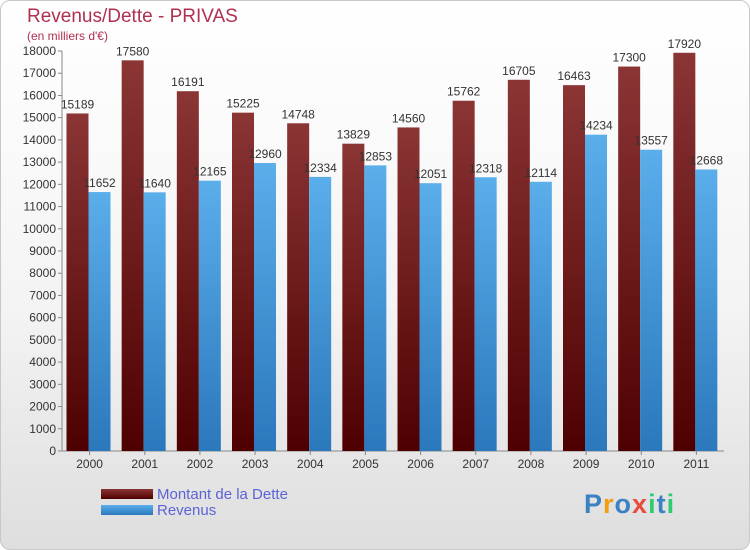 The height and width of the screenshot is (550, 750). I want to click on chart-title: Revenus/Dette - PRIVAS, so click(132, 16).